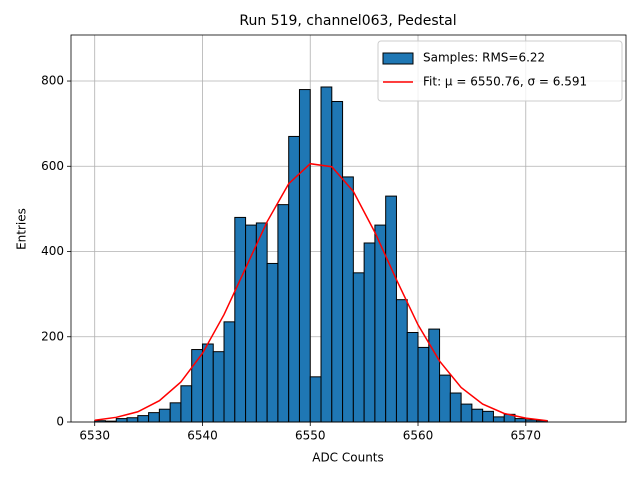 The width and height of the screenshot is (640, 480). What do you see at coordinates (52, 251) in the screenshot?
I see `y-tick-label: 400` at bounding box center [52, 251].